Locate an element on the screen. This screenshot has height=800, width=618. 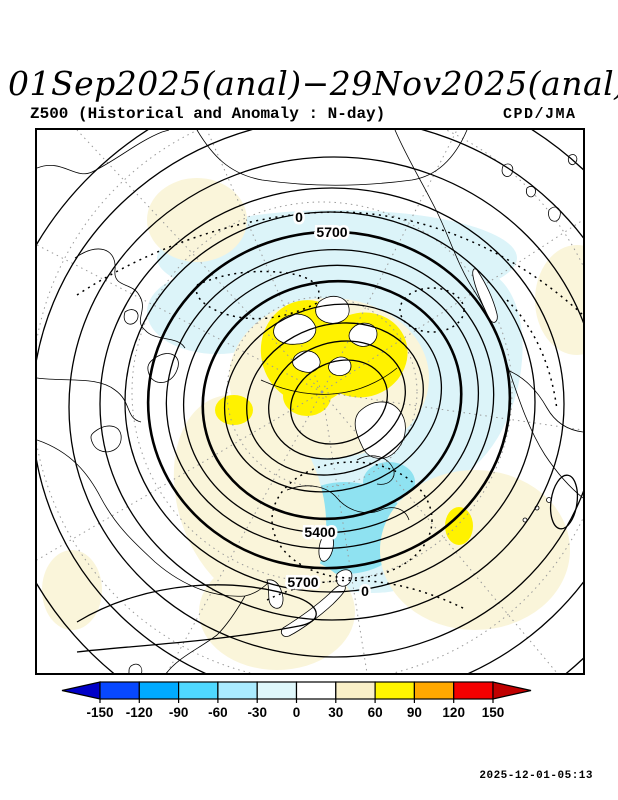
colorbar-right-arrow is located at coordinates (512, 690).